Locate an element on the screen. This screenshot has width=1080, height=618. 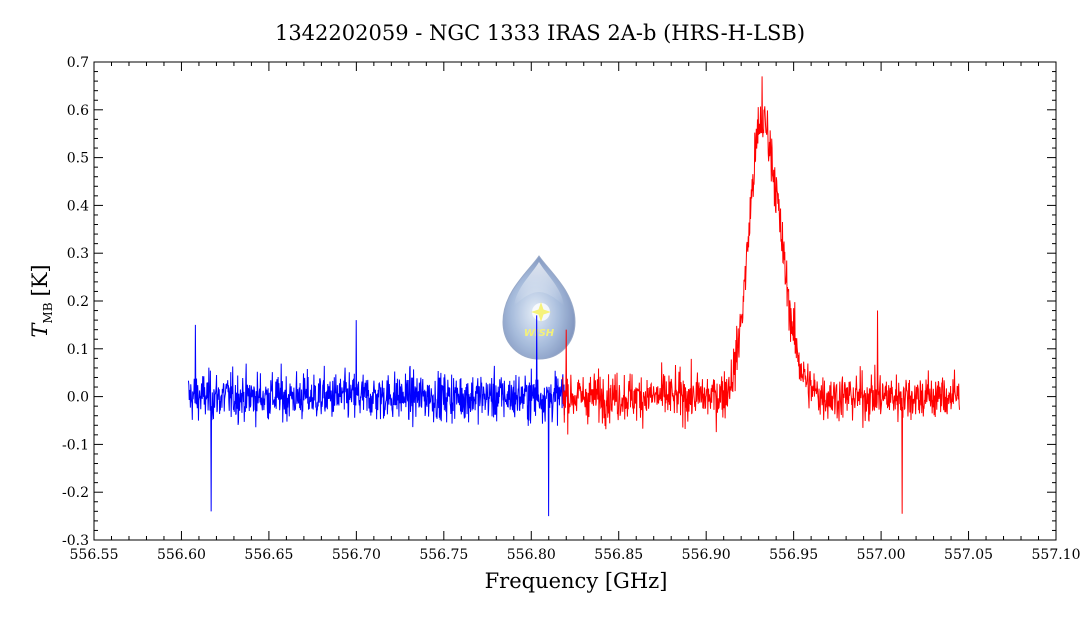
y-tick-label: 0.5 is located at coordinates (78, 159).